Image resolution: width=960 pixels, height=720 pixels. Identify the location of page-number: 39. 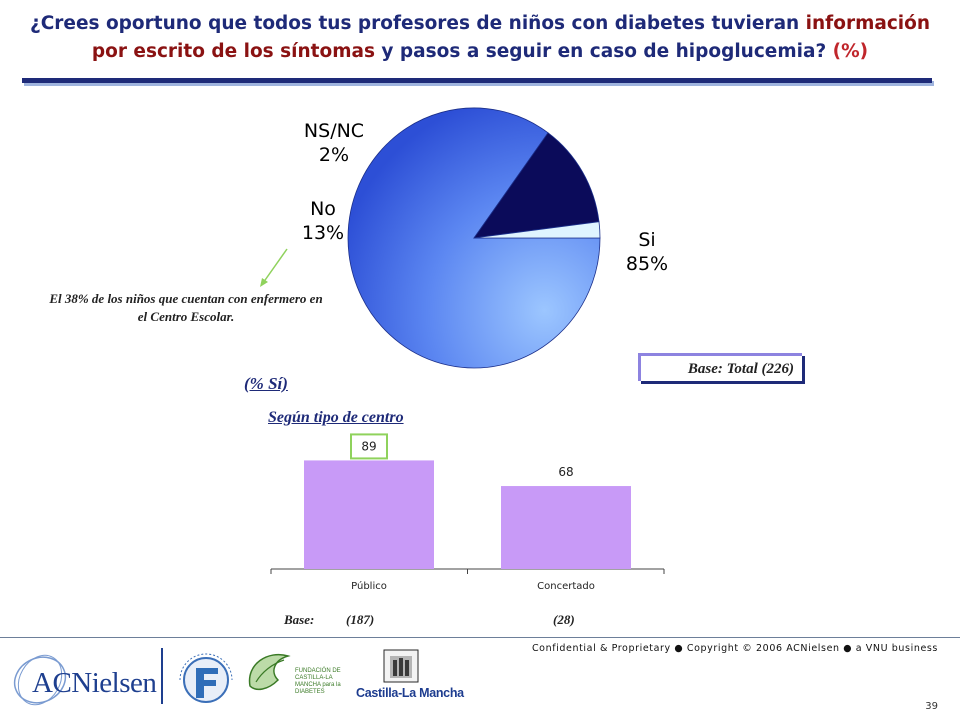
(931, 706).